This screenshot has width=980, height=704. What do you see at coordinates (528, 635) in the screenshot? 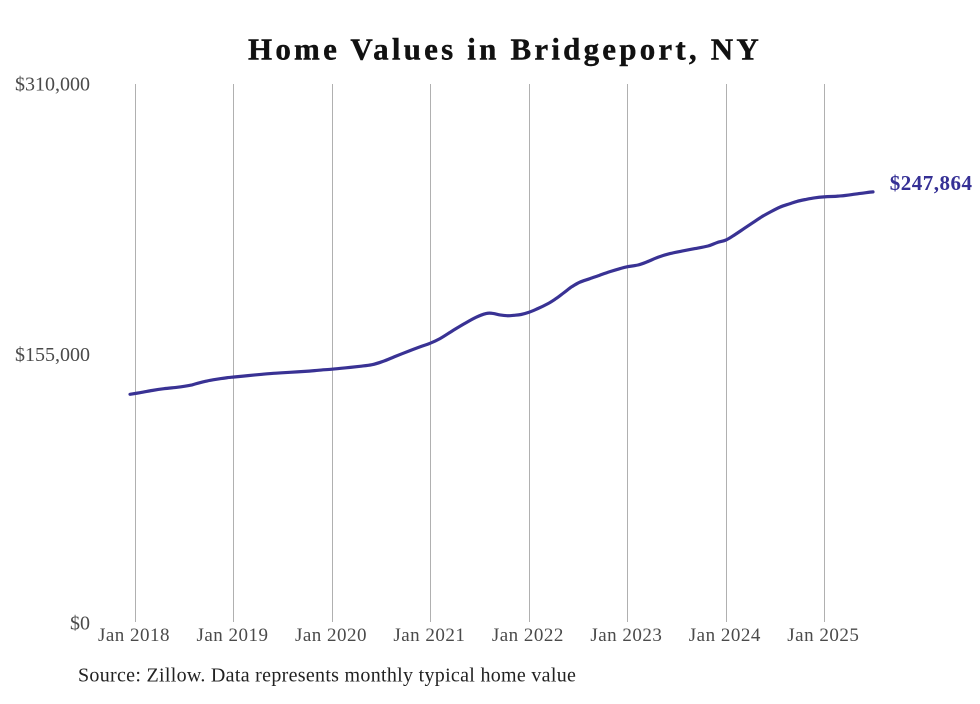
I see `svg-text: Jan 2022` at bounding box center [528, 635].